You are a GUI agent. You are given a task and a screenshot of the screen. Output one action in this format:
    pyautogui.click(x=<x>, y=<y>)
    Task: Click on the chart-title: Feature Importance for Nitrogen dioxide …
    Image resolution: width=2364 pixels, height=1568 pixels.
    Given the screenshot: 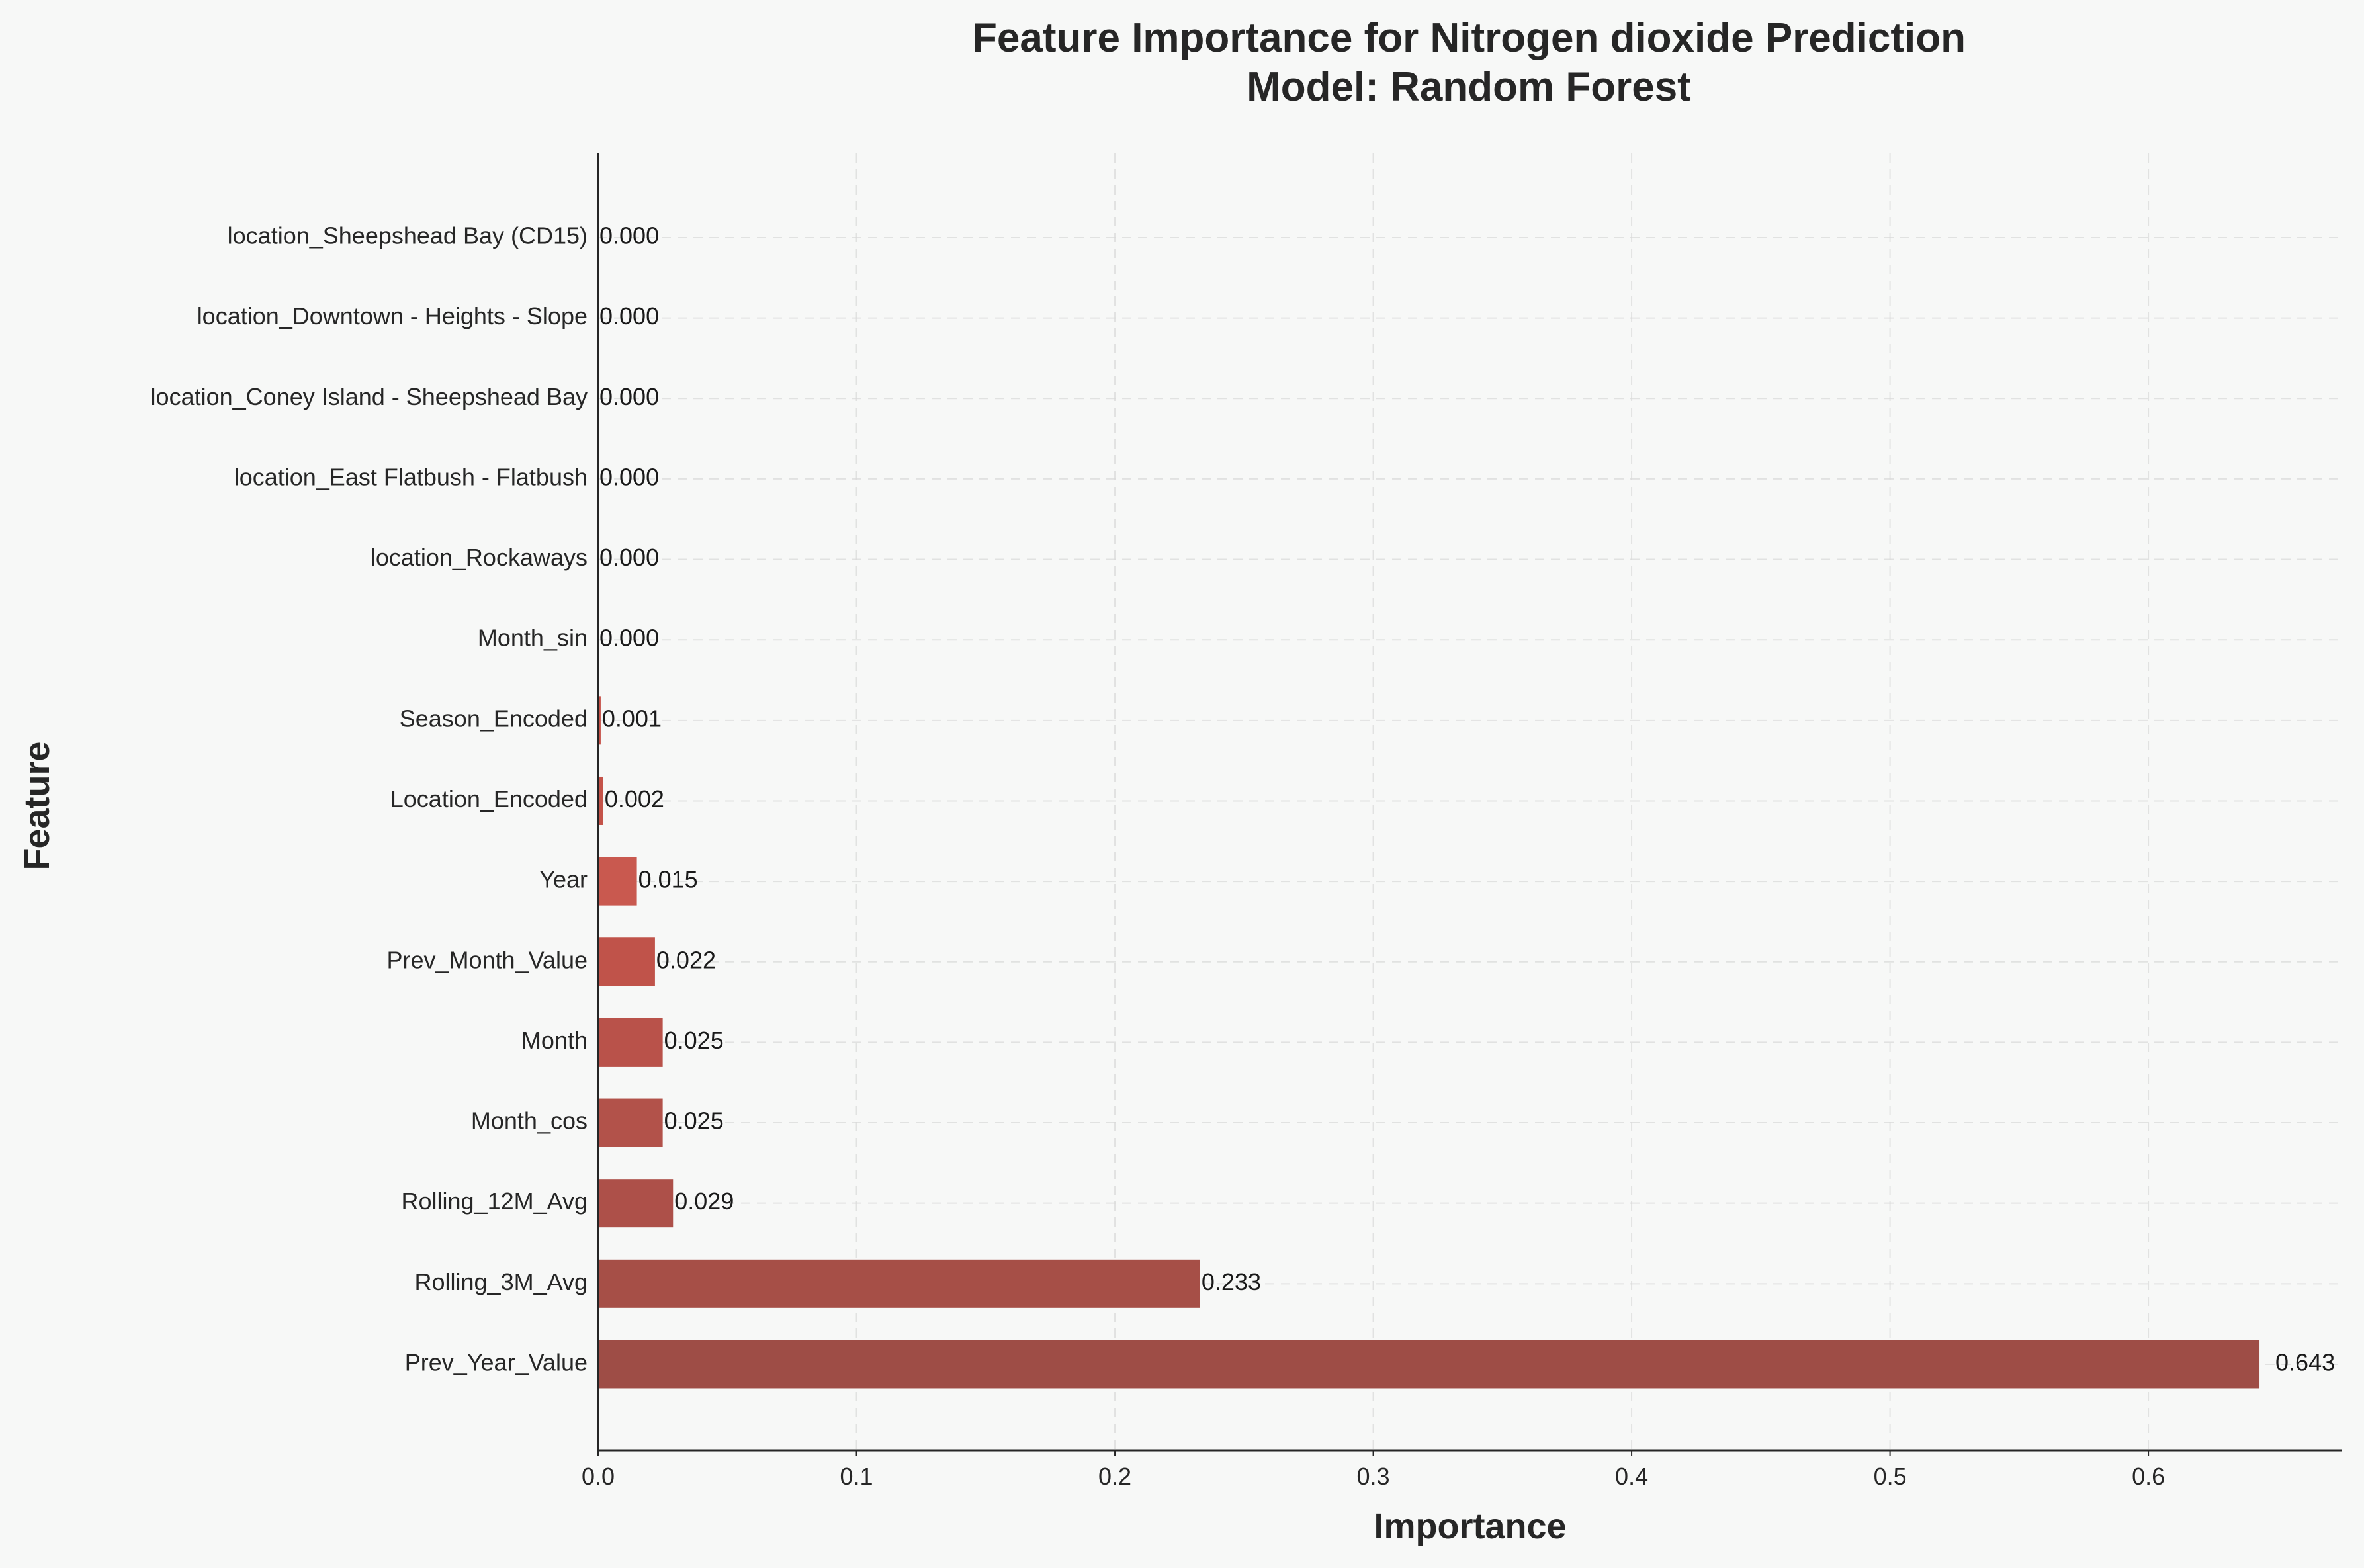 What is the action you would take?
    pyautogui.click(x=1469, y=38)
    